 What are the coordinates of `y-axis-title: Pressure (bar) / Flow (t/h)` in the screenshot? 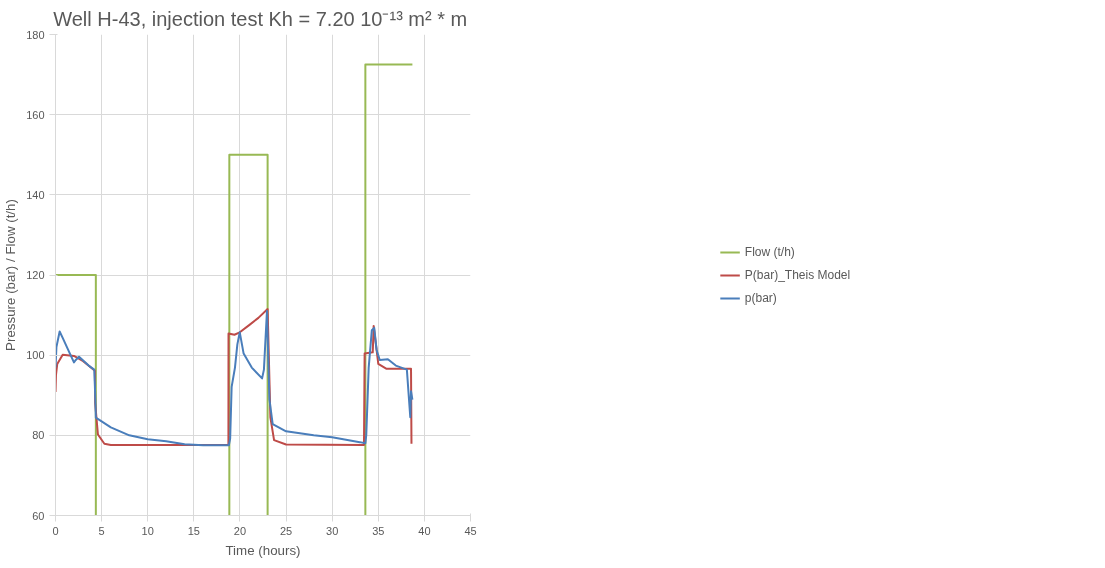 It's located at (11, 275).